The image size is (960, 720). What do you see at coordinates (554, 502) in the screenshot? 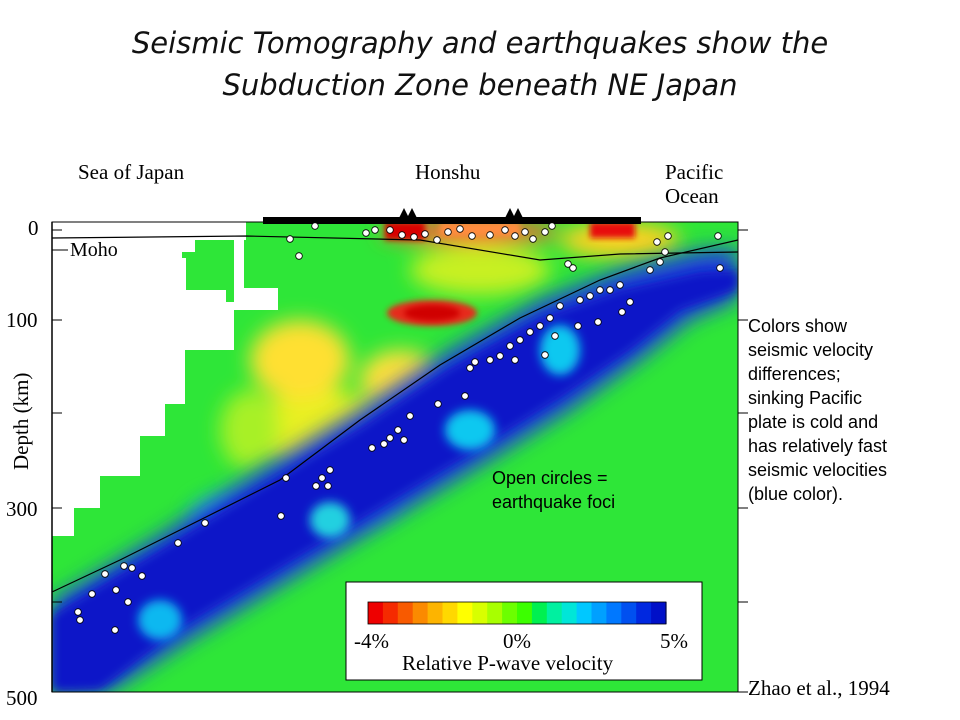
I see `foci-annotation-line-2: earthquake foci` at bounding box center [554, 502].